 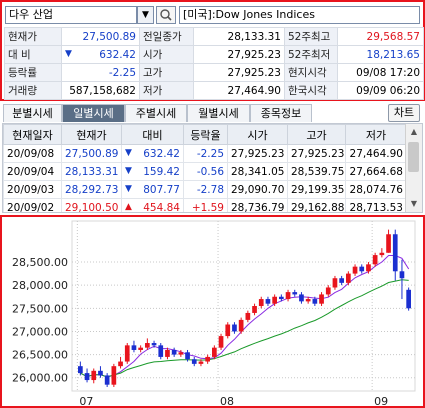 I want to click on scroll-up-icon: ▲, so click(x=414, y=131).